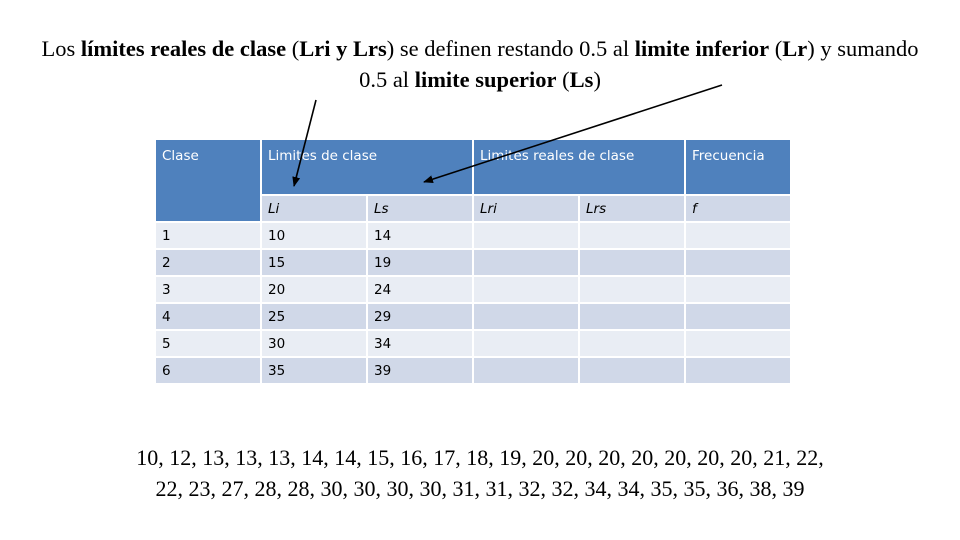  Describe the element at coordinates (581, 79) in the screenshot. I see `title-bold-text: Ls` at that location.